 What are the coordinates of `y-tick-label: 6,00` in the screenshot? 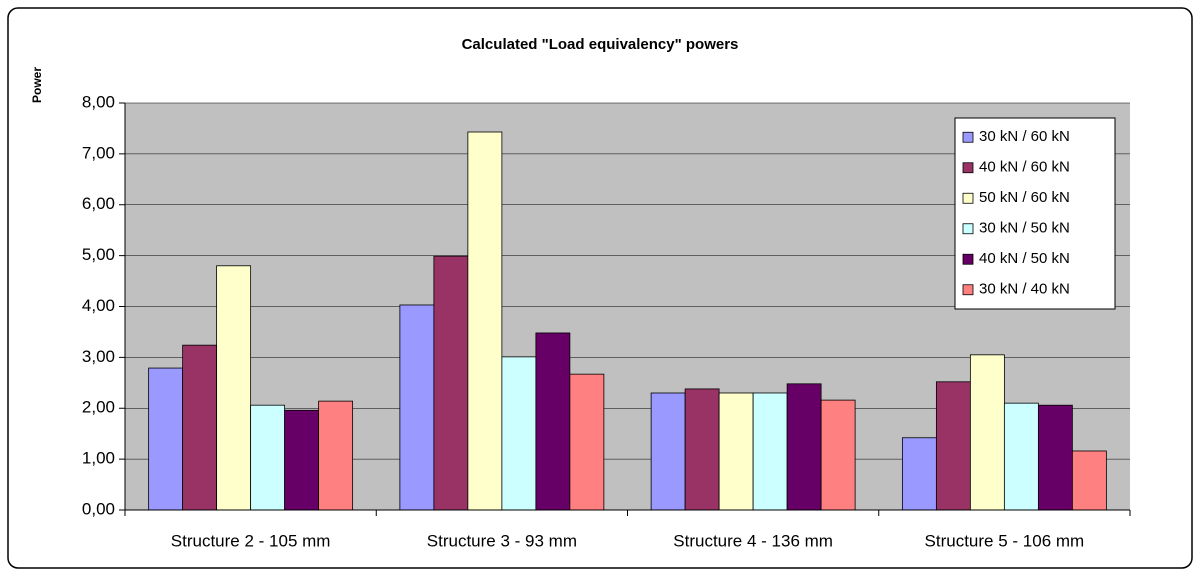 It's located at (98, 203).